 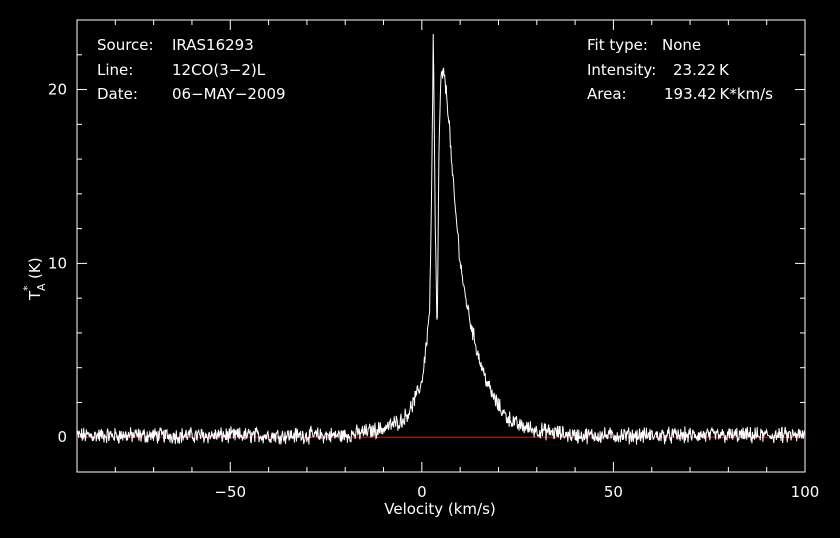 I want to click on header-line-key: Line:, so click(x=115, y=70).